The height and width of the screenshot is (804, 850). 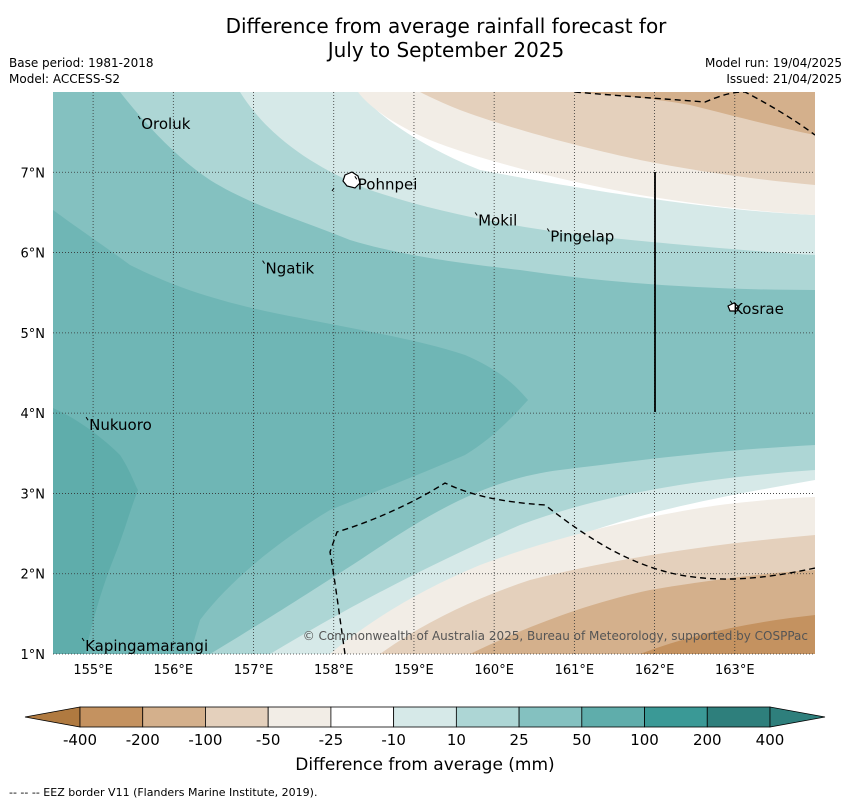 I want to click on lon-tick-label: 159°E, so click(x=414, y=670).